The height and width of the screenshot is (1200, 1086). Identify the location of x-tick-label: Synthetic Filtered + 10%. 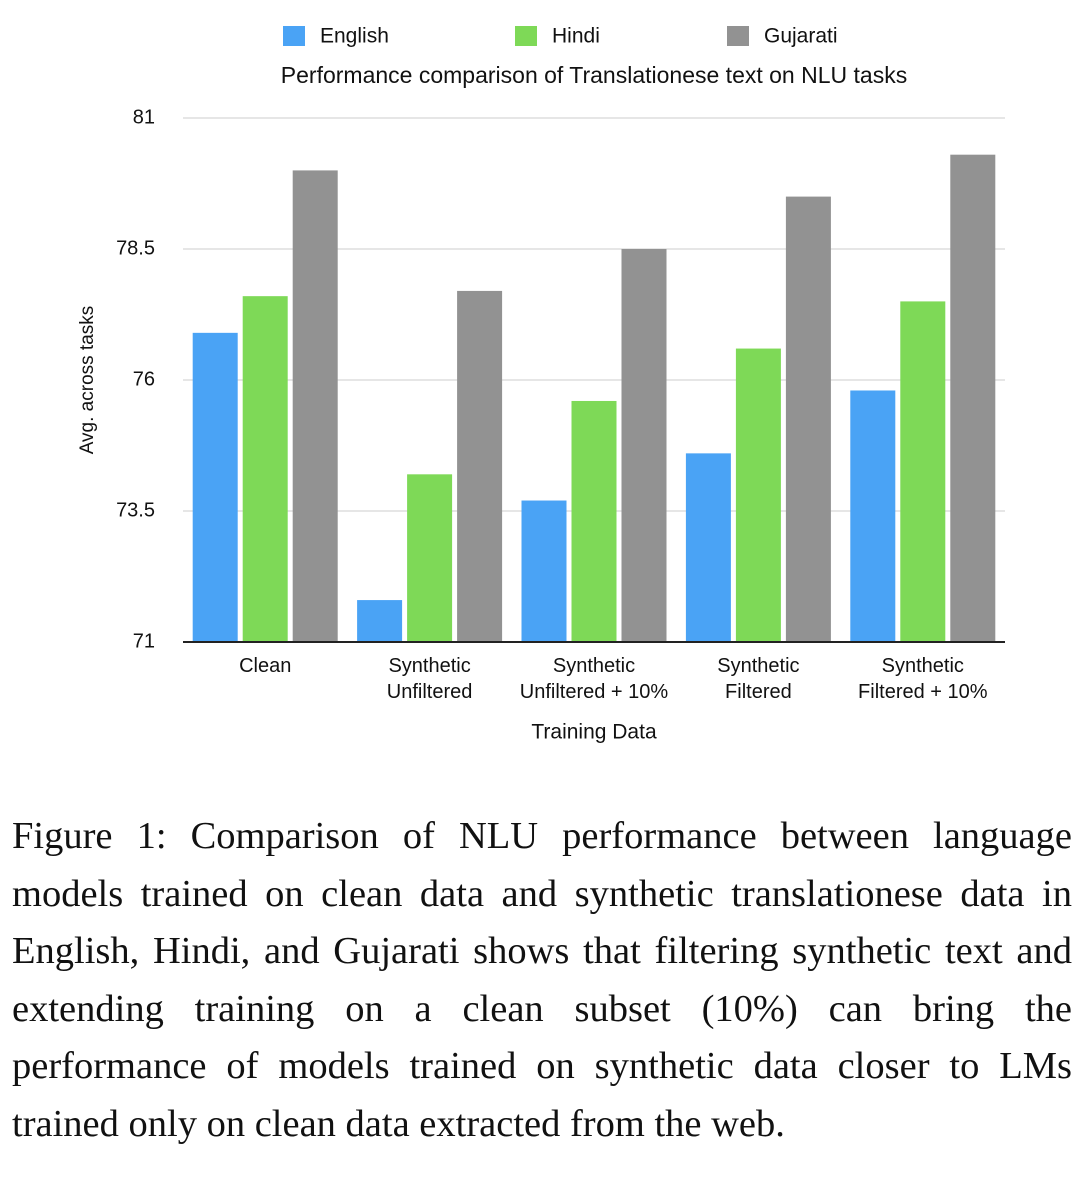
(923, 679).